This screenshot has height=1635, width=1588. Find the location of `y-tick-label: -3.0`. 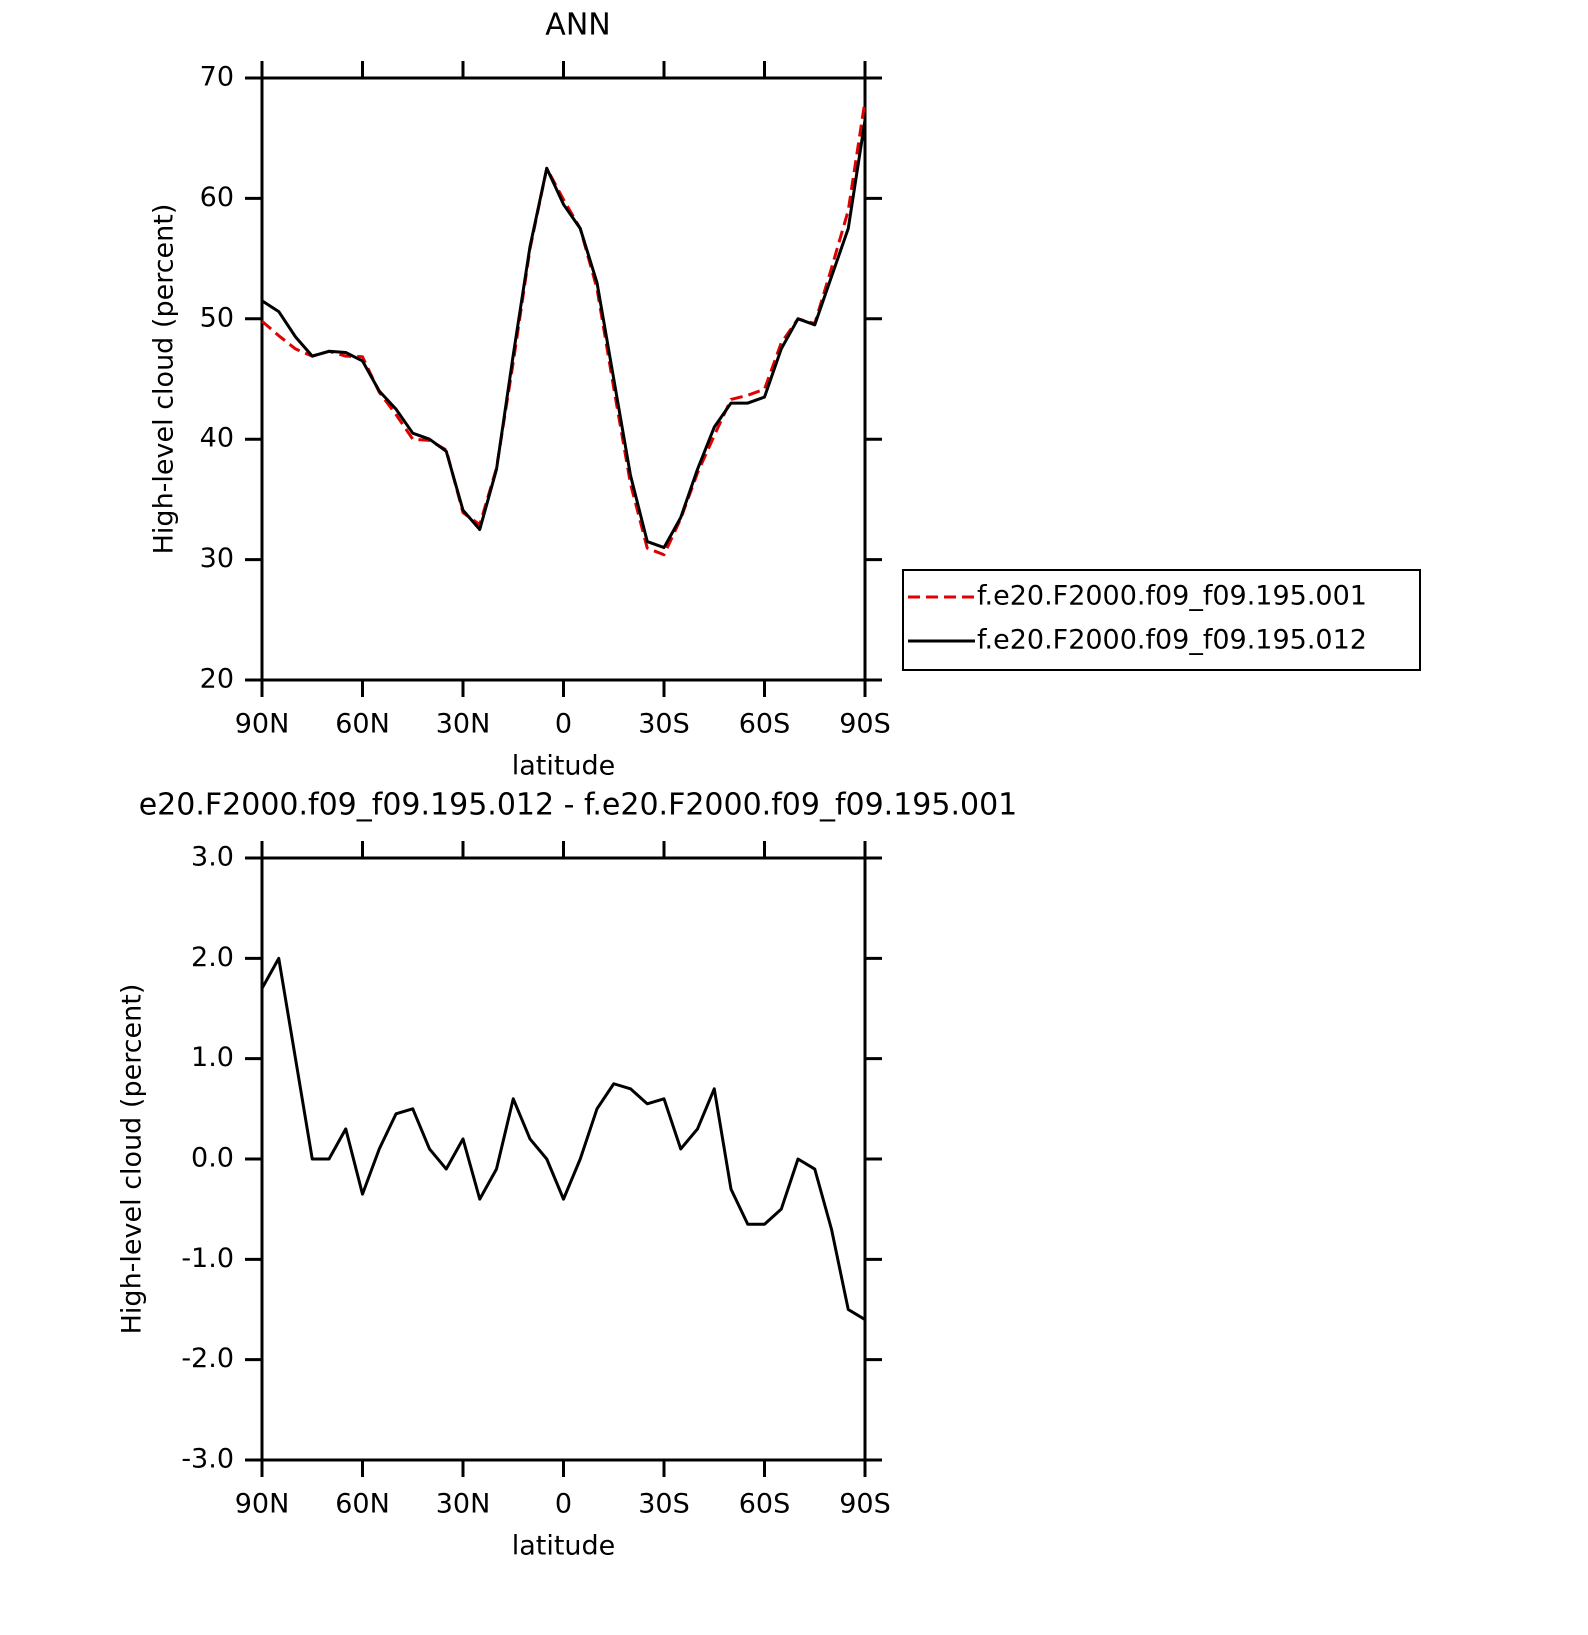

y-tick-label: -3.0 is located at coordinates (207, 1459).